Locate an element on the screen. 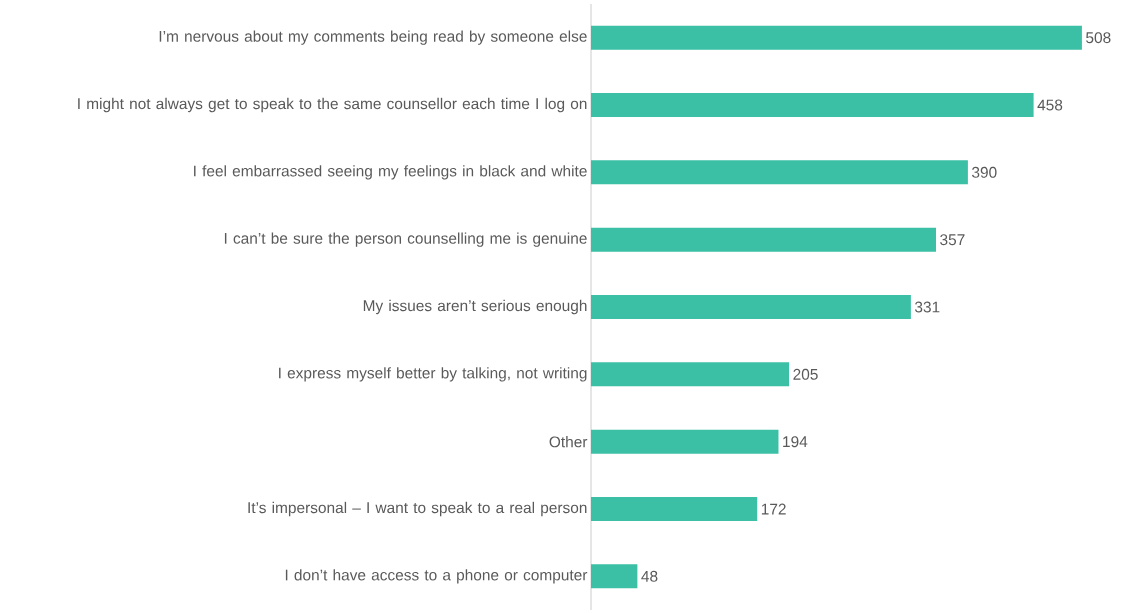  y-tick-label: Other is located at coordinates (568, 442).